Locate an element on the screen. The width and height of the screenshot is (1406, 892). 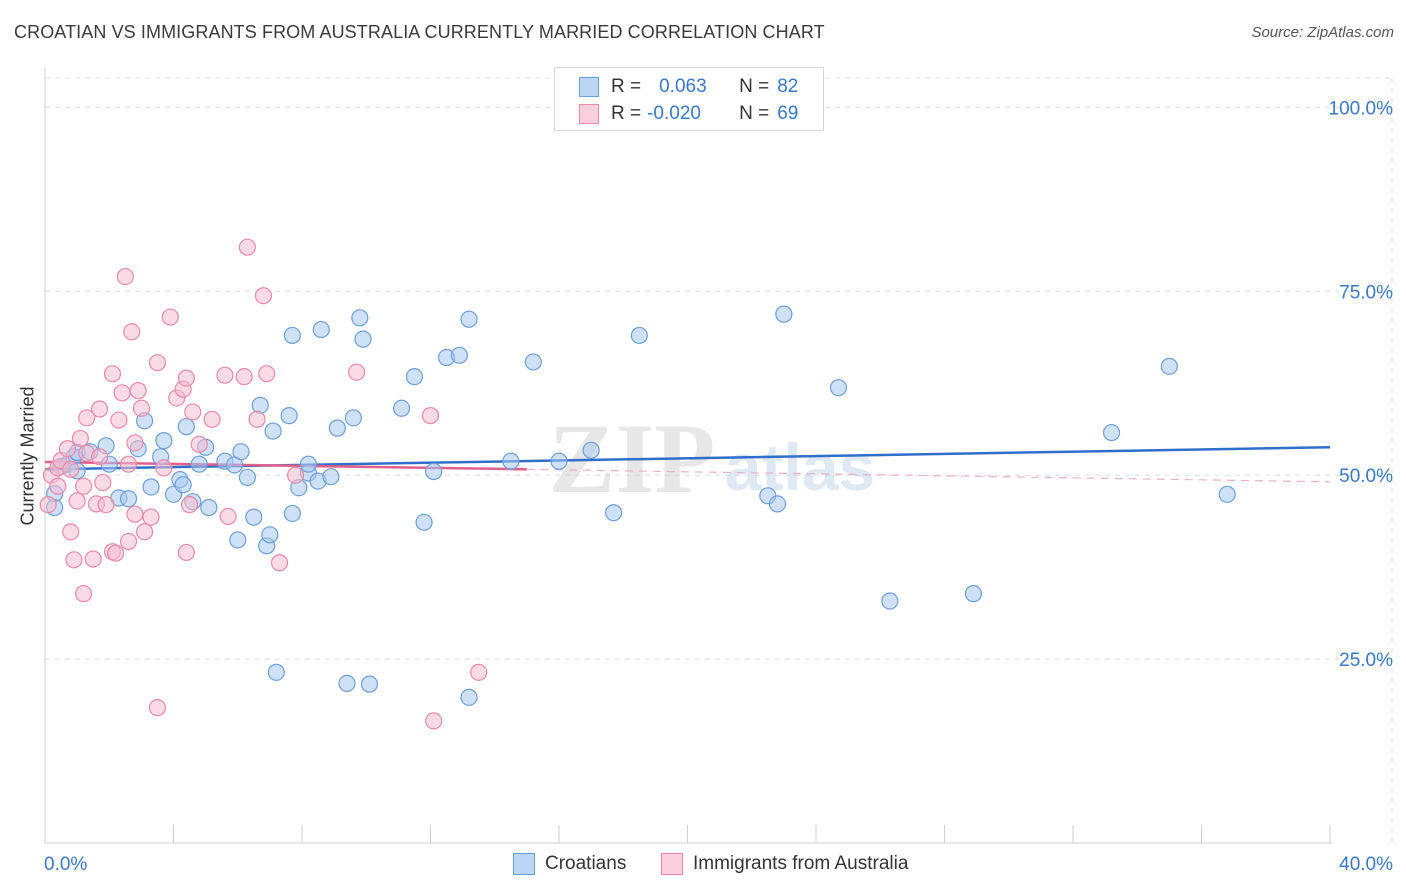
bottom-legend-croatians: Croatians is located at coordinates (569, 864).